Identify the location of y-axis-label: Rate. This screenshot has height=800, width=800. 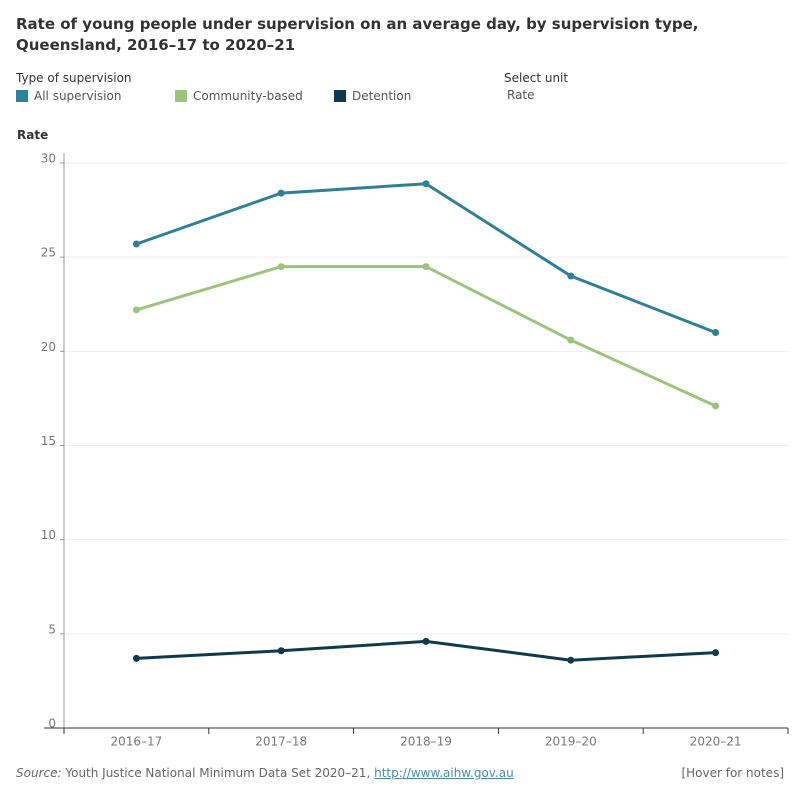
(33, 135).